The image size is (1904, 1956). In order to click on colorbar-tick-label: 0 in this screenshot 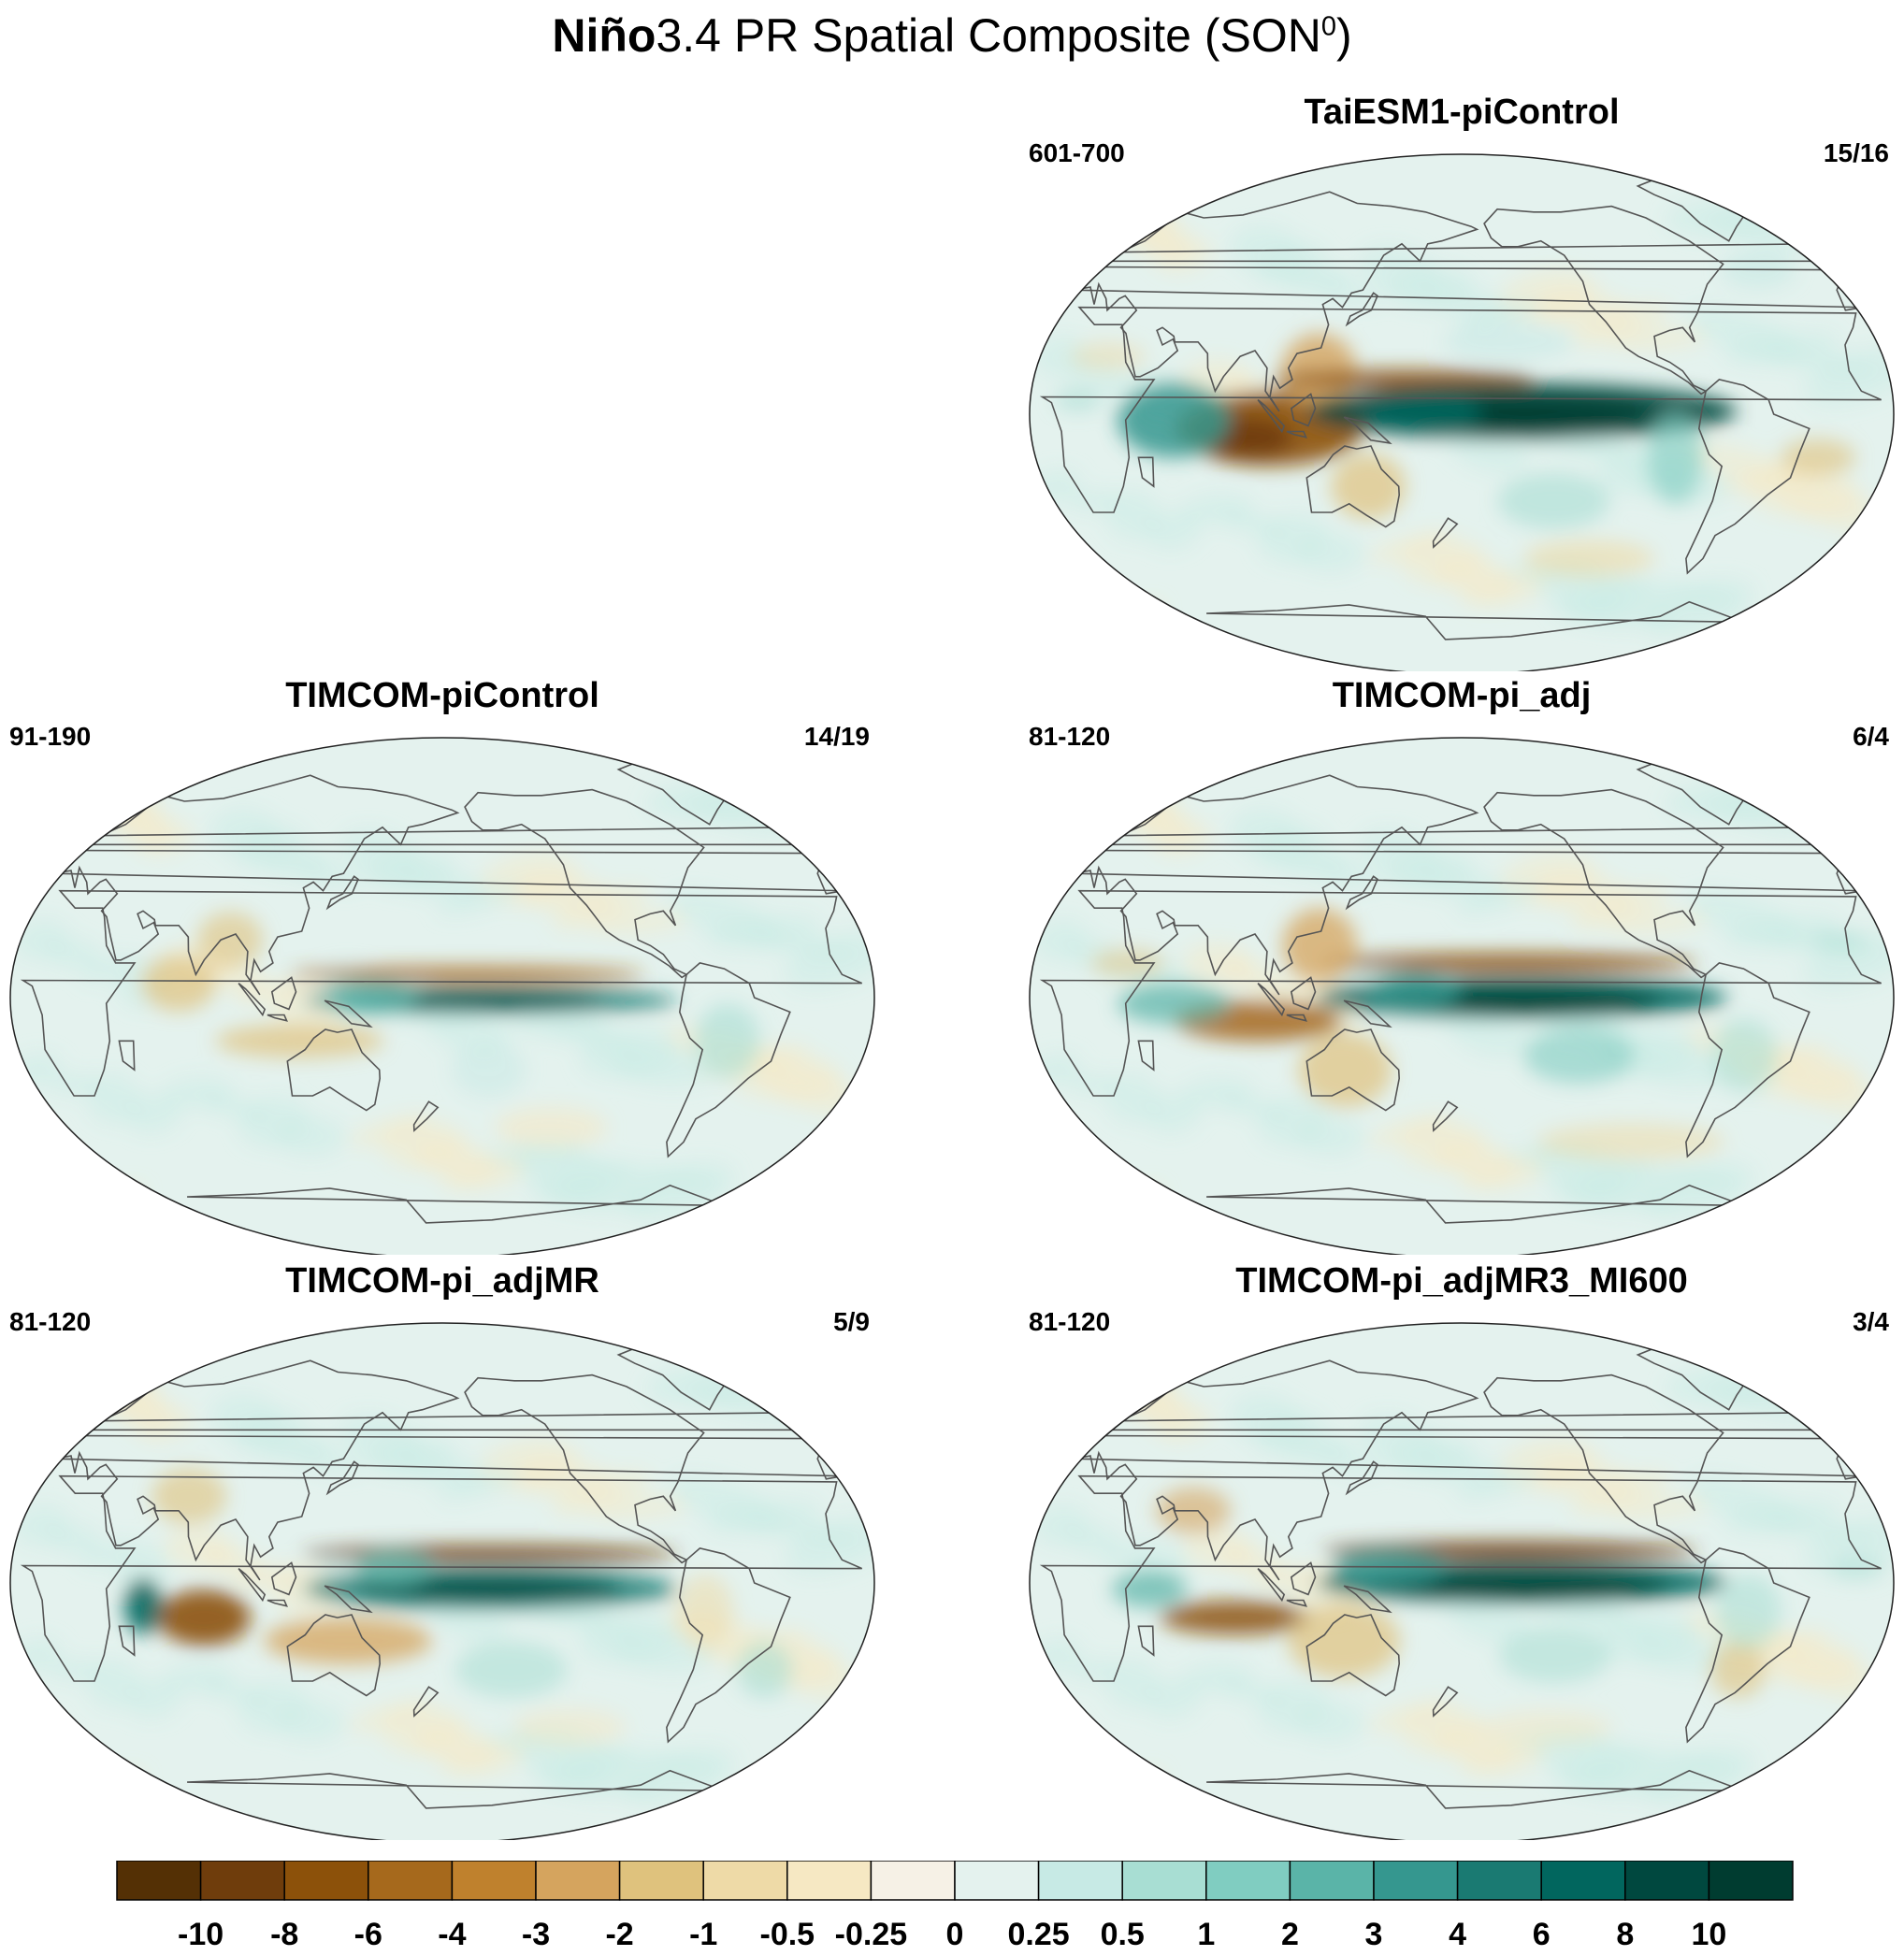, I will do `click(955, 1934)`.